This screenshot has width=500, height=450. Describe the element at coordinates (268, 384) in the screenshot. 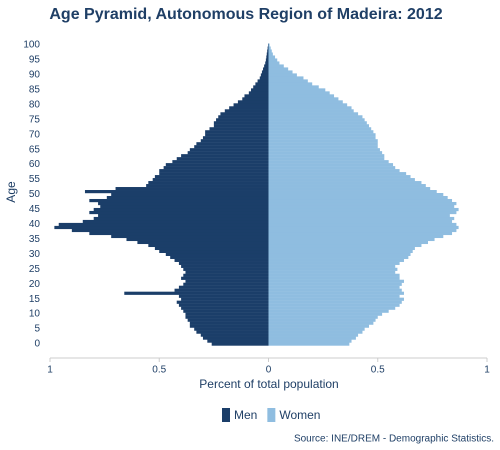

I see `x-axis-title: Percent of total population` at that location.